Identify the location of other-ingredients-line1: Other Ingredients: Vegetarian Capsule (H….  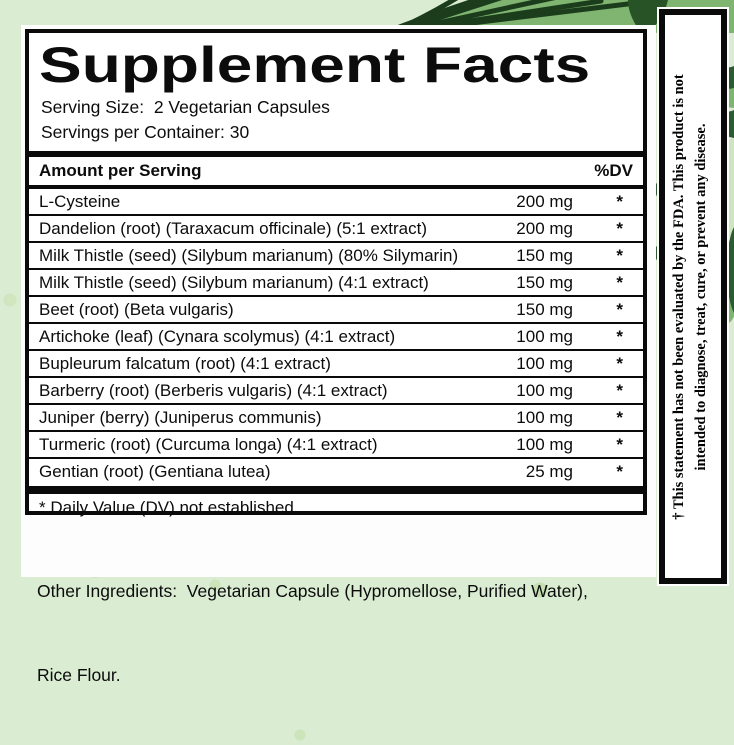
(312, 591).